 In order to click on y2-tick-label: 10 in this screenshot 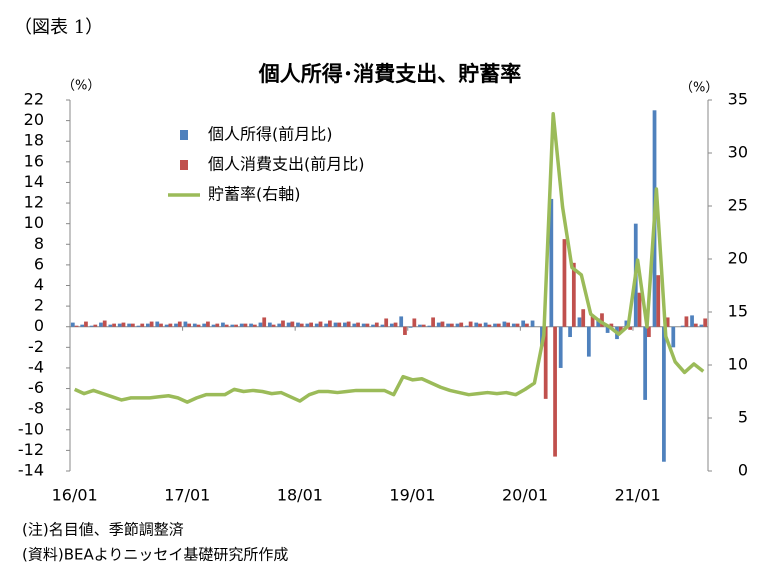, I will do `click(738, 364)`.